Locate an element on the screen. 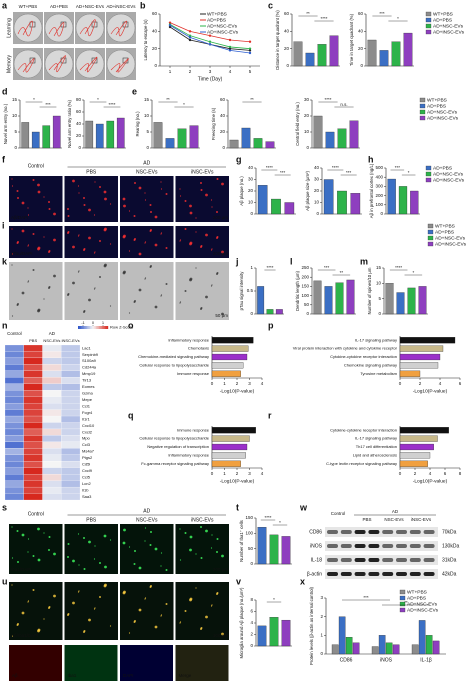  y-tick-label: 80 is located at coordinates (79, 99).